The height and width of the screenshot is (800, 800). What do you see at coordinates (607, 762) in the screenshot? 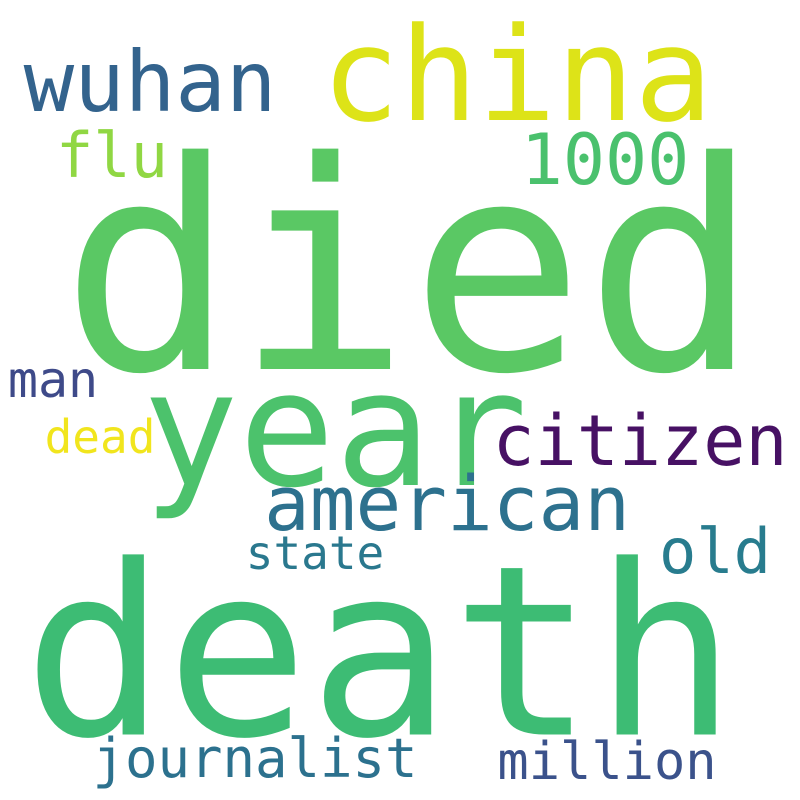
I see `word-million: million` at bounding box center [607, 762].